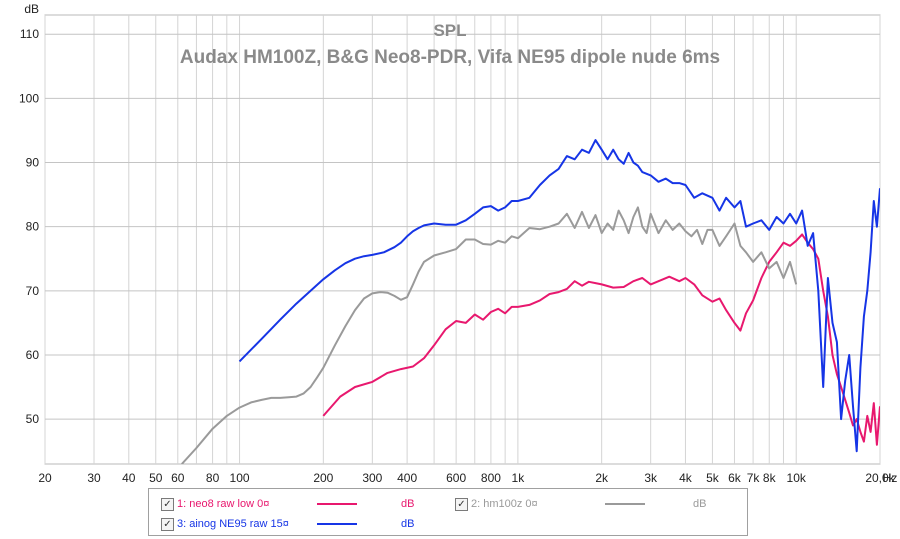  Describe the element at coordinates (491, 478) in the screenshot. I see `x-tick-label: 800` at that location.